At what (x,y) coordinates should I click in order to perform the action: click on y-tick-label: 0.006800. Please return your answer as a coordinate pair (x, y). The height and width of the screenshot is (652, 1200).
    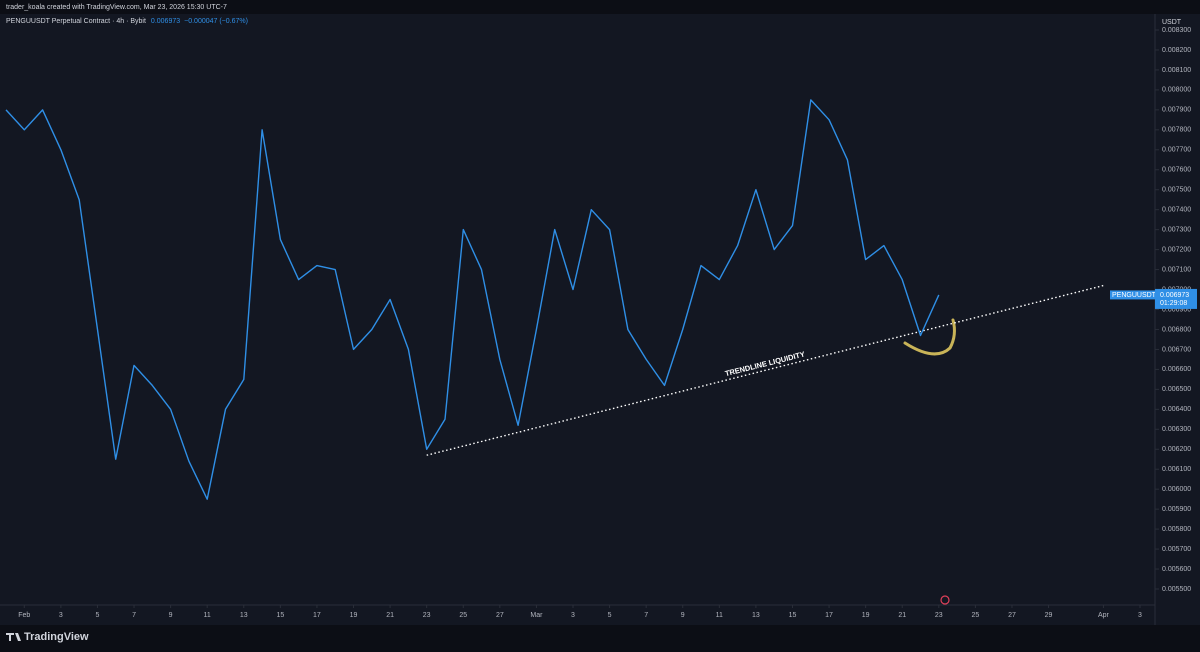
    Looking at the image, I should click on (1176, 329).